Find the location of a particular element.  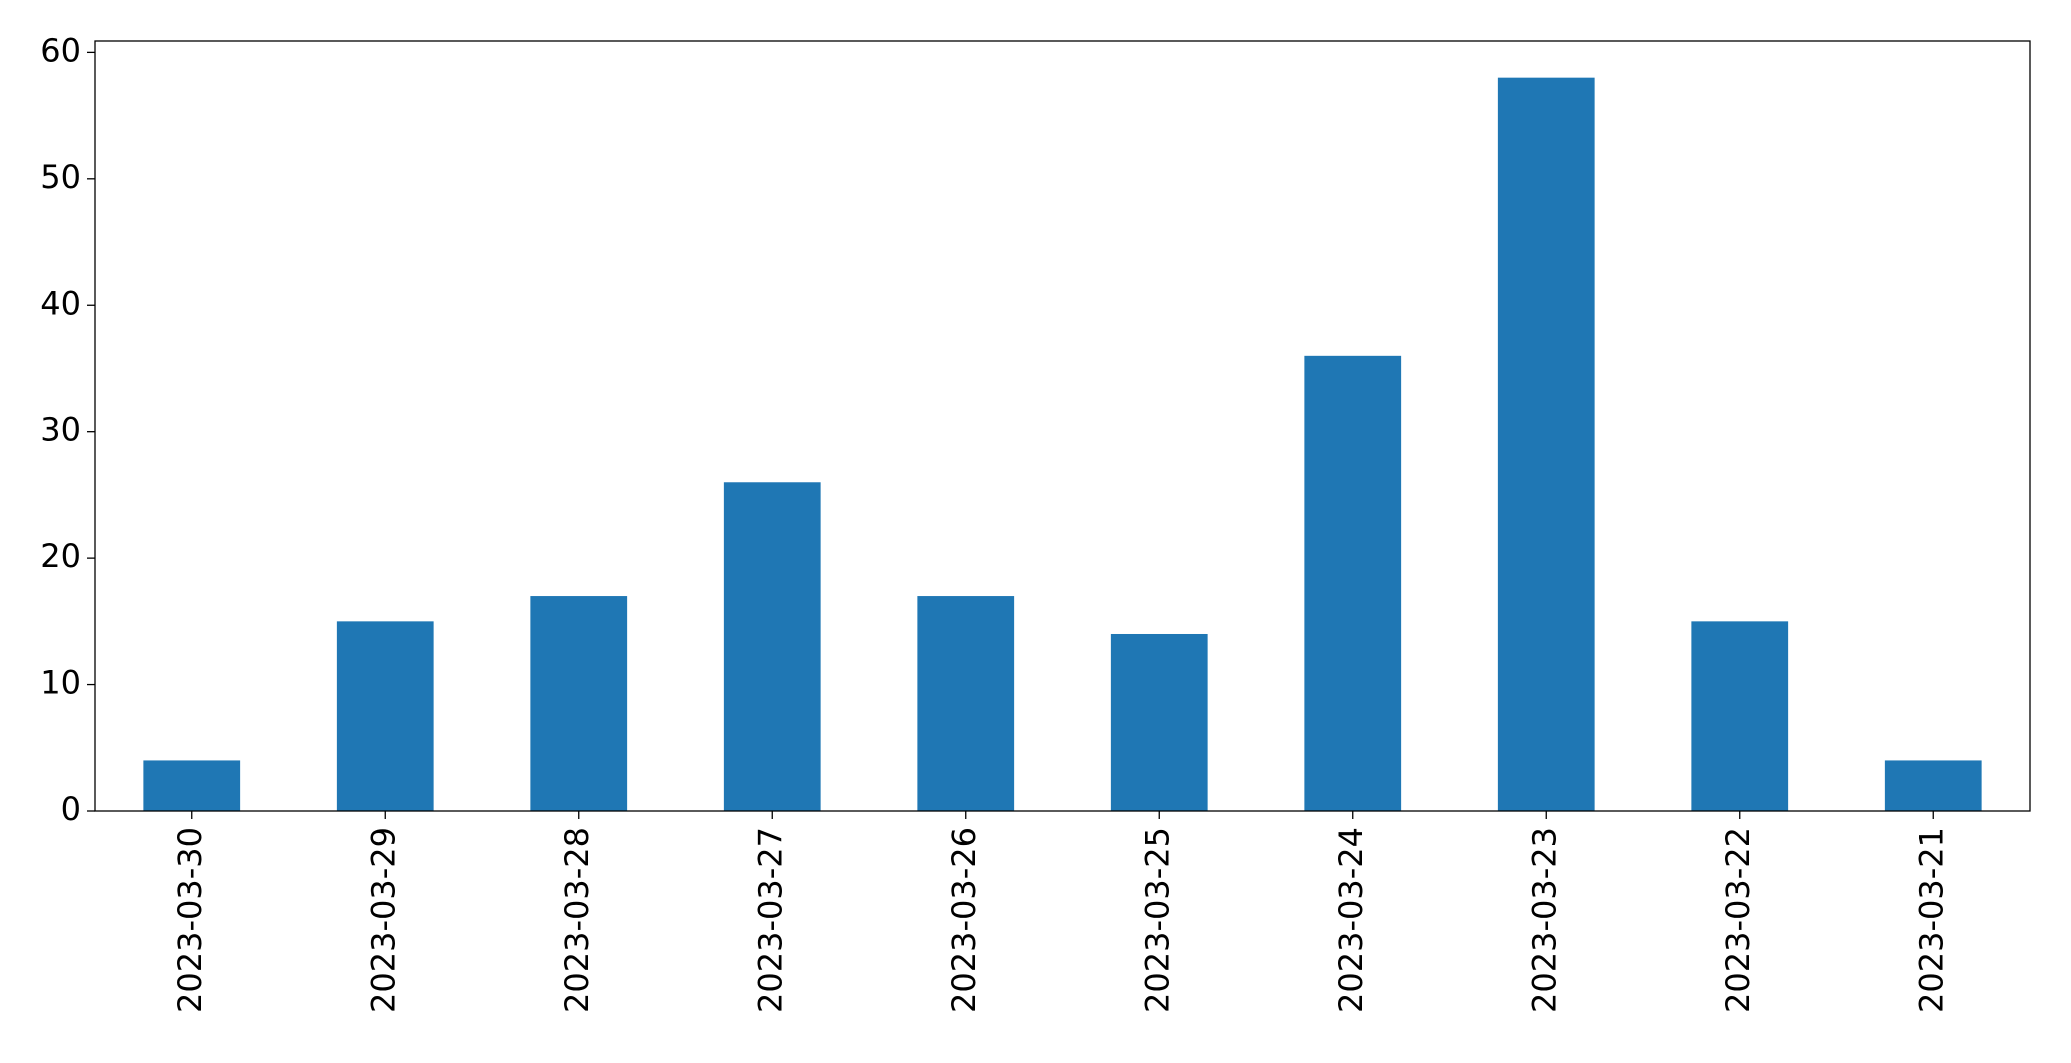

x-tick-label: 2023-03-30 is located at coordinates (190, 920).